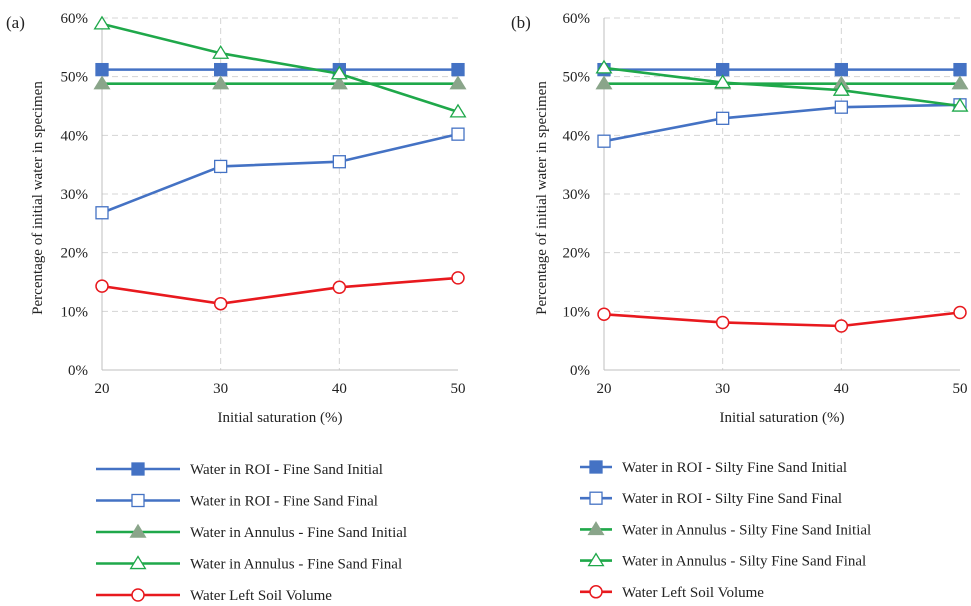 This screenshot has width=971, height=606. I want to click on legend-item: Water in Annulus - Fine Sand Initial, so click(251, 532).